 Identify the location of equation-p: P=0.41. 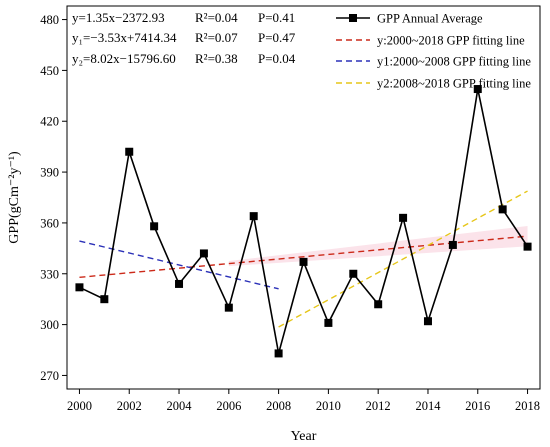
(276, 17).